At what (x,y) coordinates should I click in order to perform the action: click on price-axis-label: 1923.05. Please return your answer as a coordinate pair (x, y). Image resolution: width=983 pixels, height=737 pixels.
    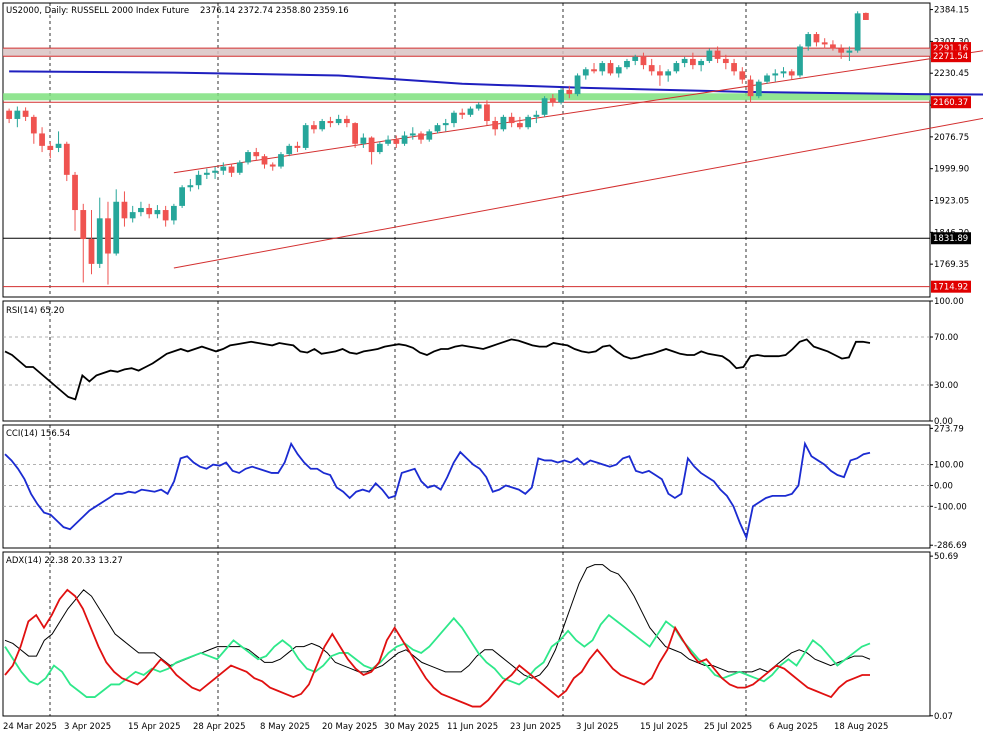
    Looking at the image, I should click on (951, 201).